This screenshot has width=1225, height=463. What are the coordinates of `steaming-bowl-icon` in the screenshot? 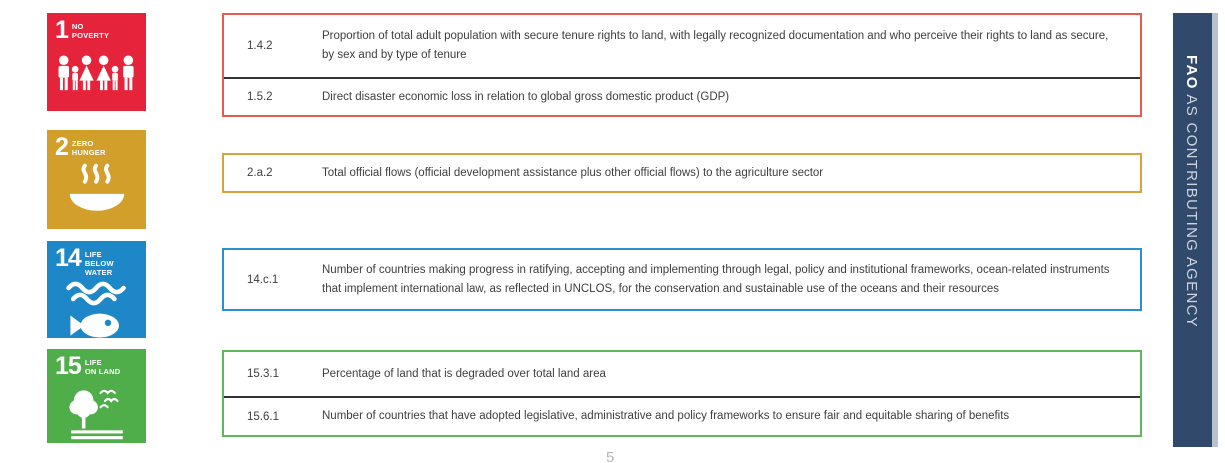 It's located at (96, 193).